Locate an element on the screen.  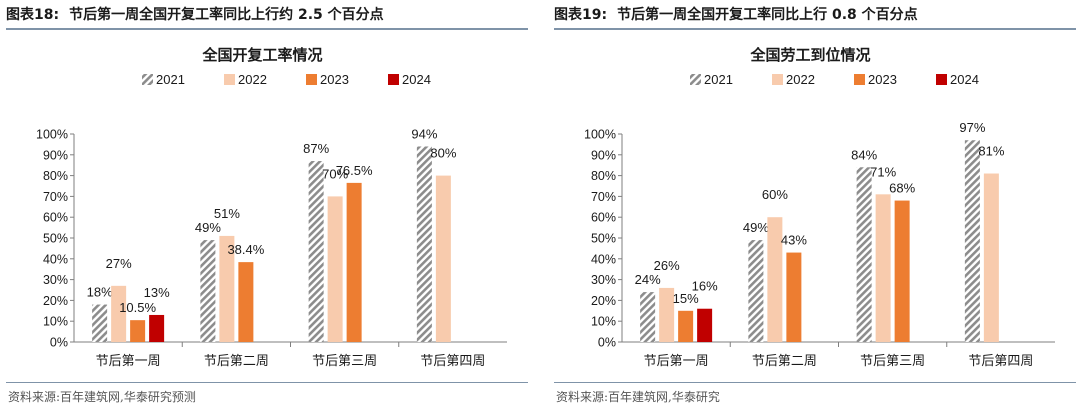
chart-title: 全国开复工率情况 is located at coordinates (261, 55).